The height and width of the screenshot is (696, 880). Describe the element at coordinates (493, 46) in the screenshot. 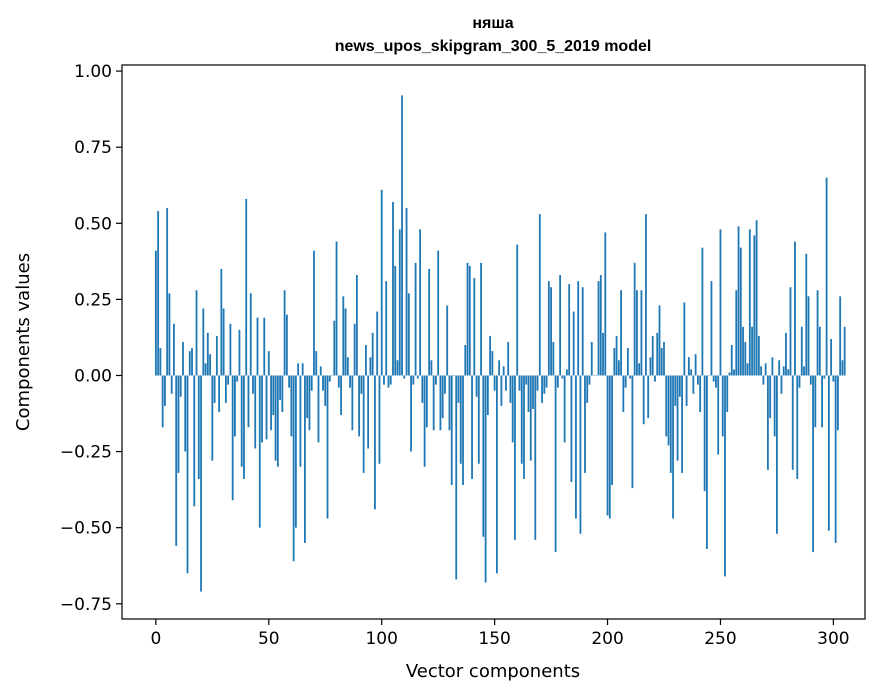

I see `chart-subtitle: news_upos_skipgram_300_5_2019 model` at that location.